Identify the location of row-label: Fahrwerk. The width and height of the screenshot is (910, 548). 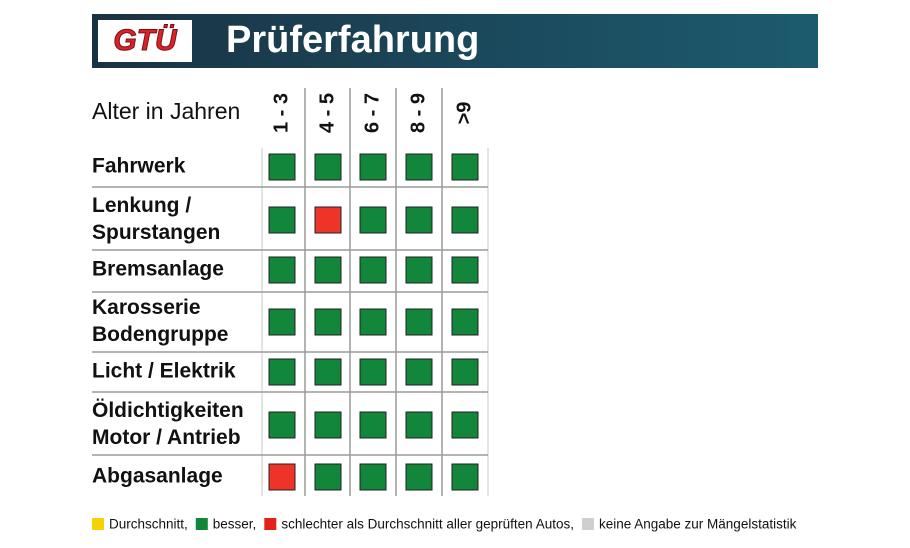
(139, 166).